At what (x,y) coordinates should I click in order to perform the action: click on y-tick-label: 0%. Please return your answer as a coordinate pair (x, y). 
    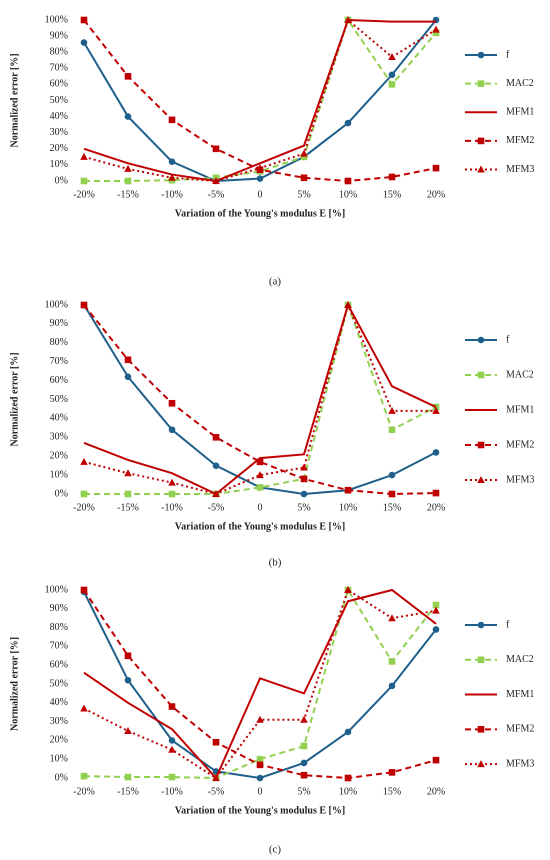
    Looking at the image, I should click on (61, 777).